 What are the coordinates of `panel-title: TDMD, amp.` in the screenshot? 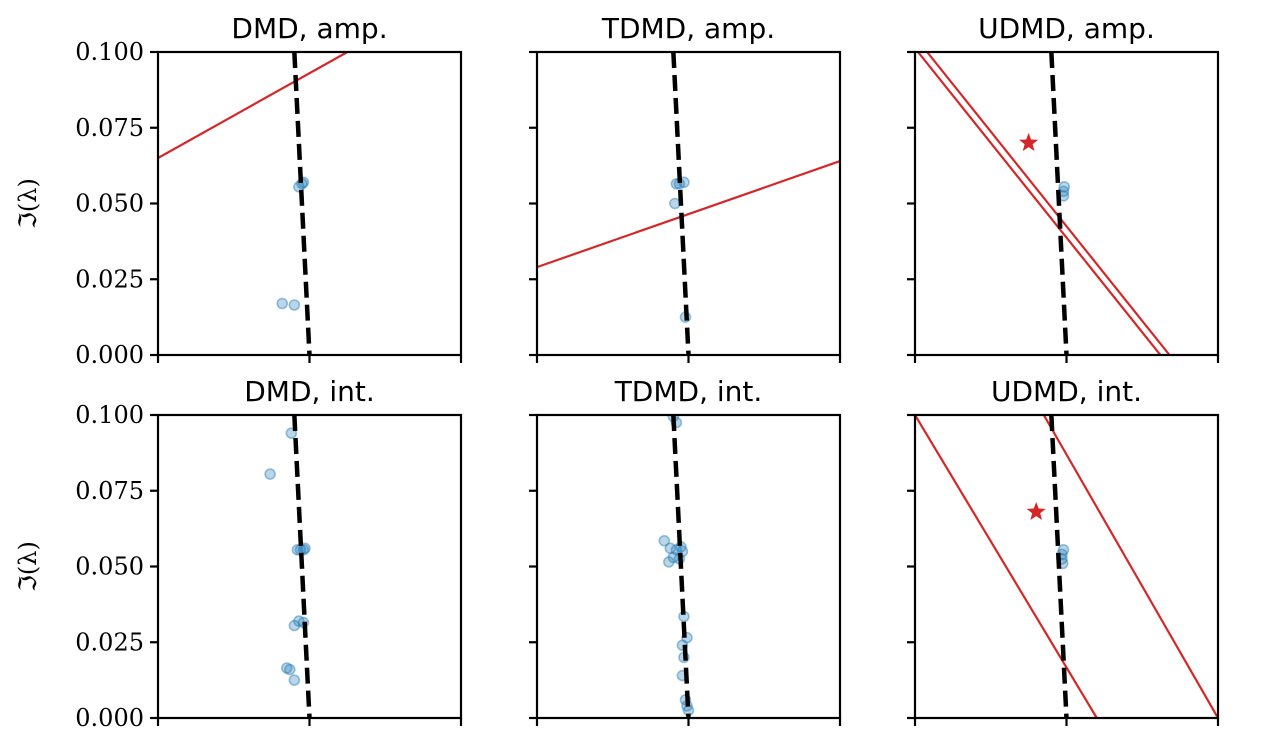 It's located at (688, 28).